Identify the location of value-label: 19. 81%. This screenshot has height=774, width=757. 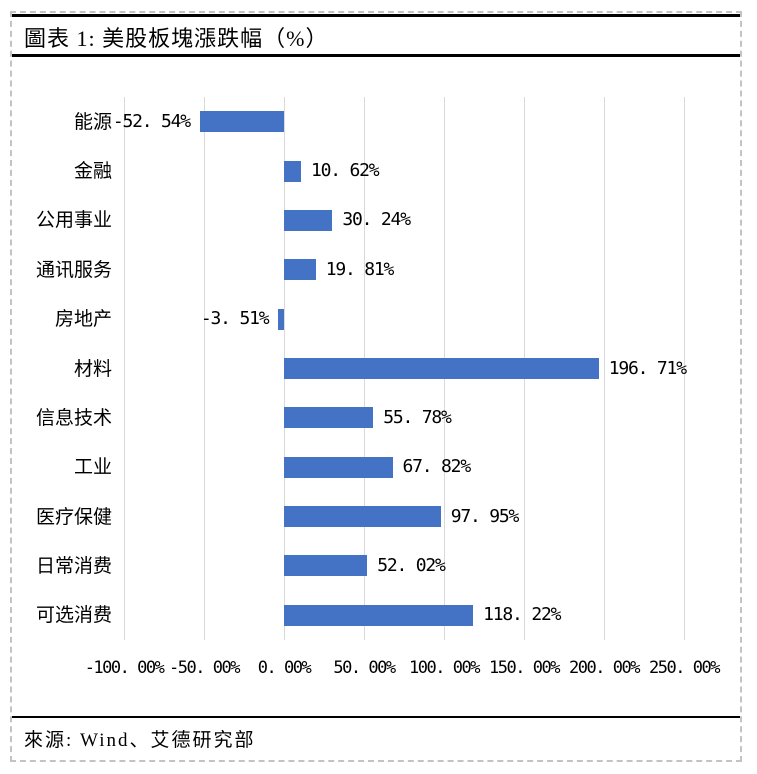
(360, 269).